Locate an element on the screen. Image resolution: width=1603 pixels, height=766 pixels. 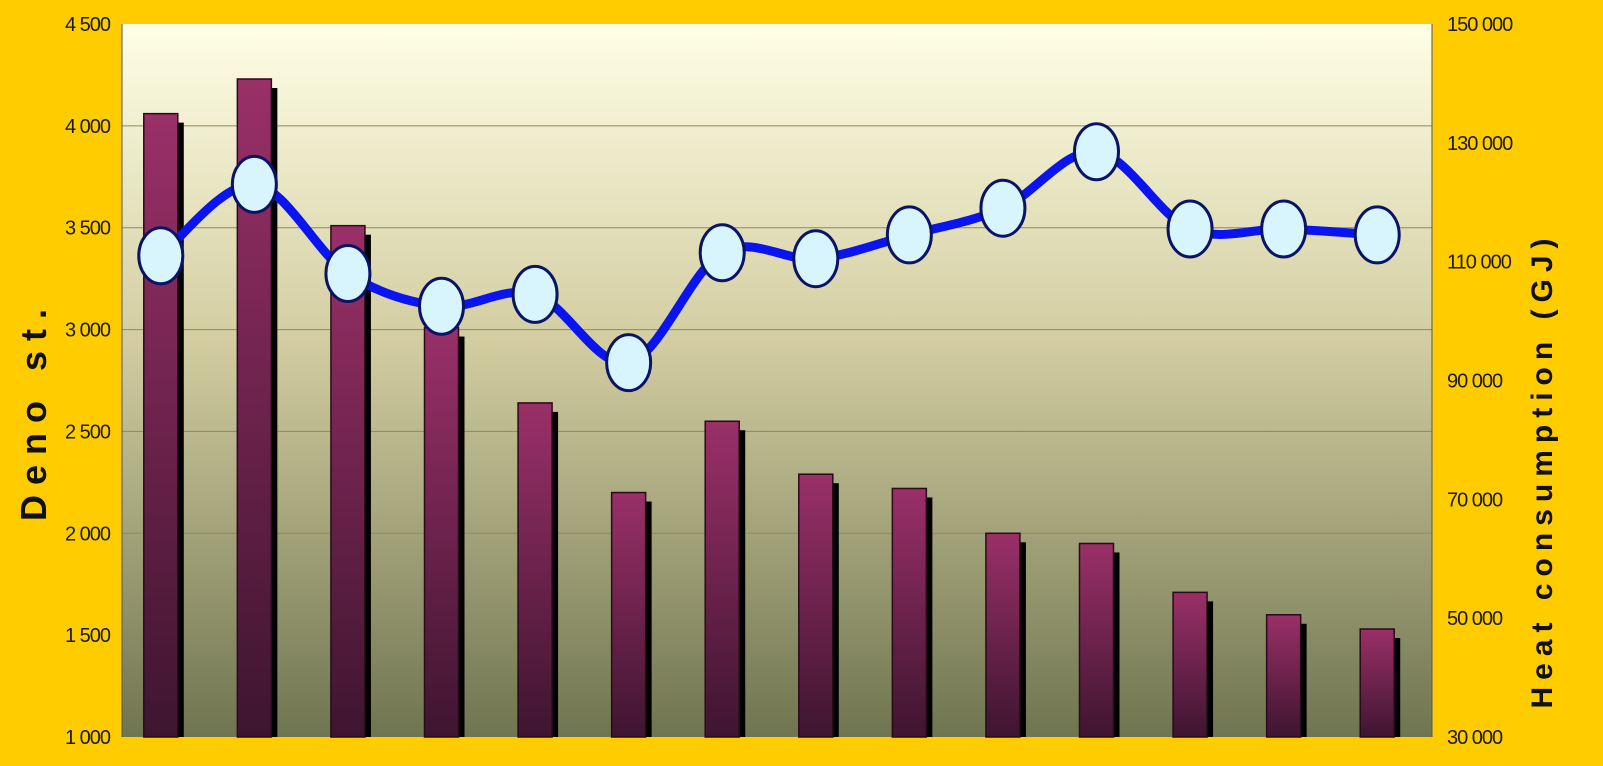
y-axis-title: Deno st. is located at coordinates (33, 410).